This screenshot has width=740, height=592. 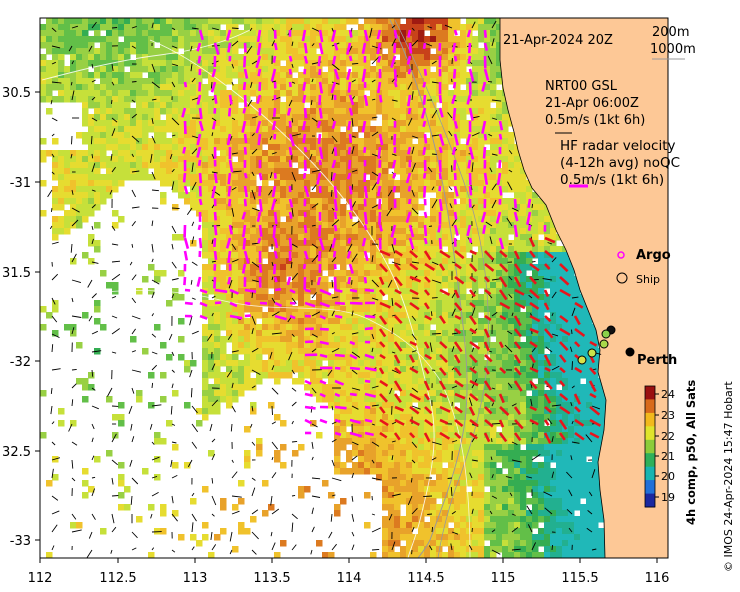 I want to click on ship-legend-label: Ship, so click(x=648, y=279).